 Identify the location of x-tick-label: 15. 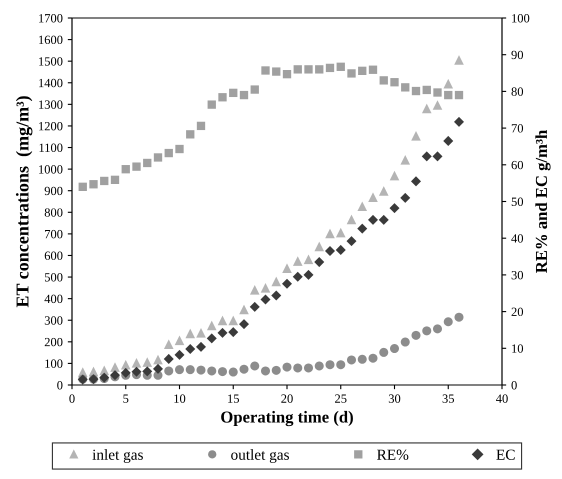
(234, 398).